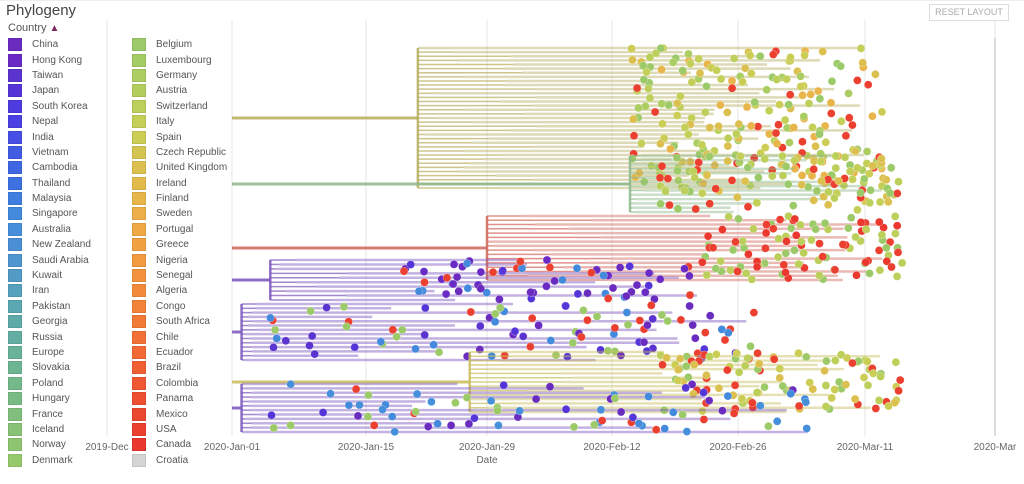 The height and width of the screenshot is (484, 1024). Describe the element at coordinates (49, 429) in the screenshot. I see `legend-item: Iceland` at that location.